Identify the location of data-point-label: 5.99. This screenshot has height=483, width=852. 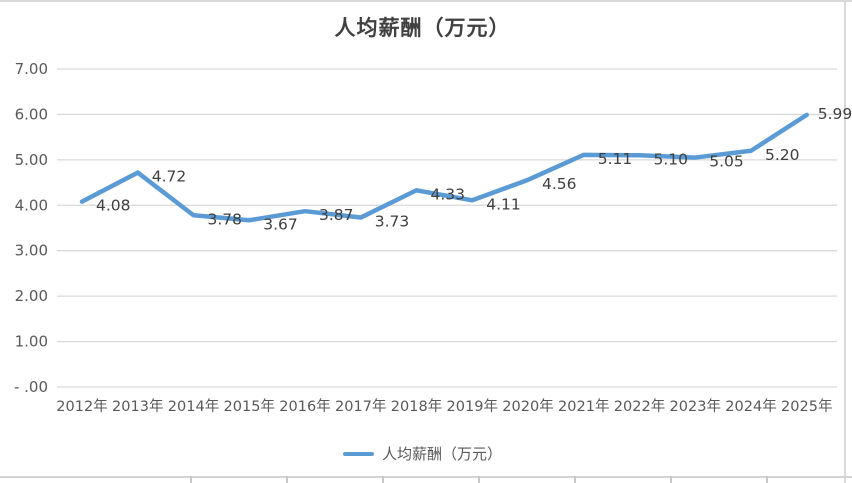
(835, 114).